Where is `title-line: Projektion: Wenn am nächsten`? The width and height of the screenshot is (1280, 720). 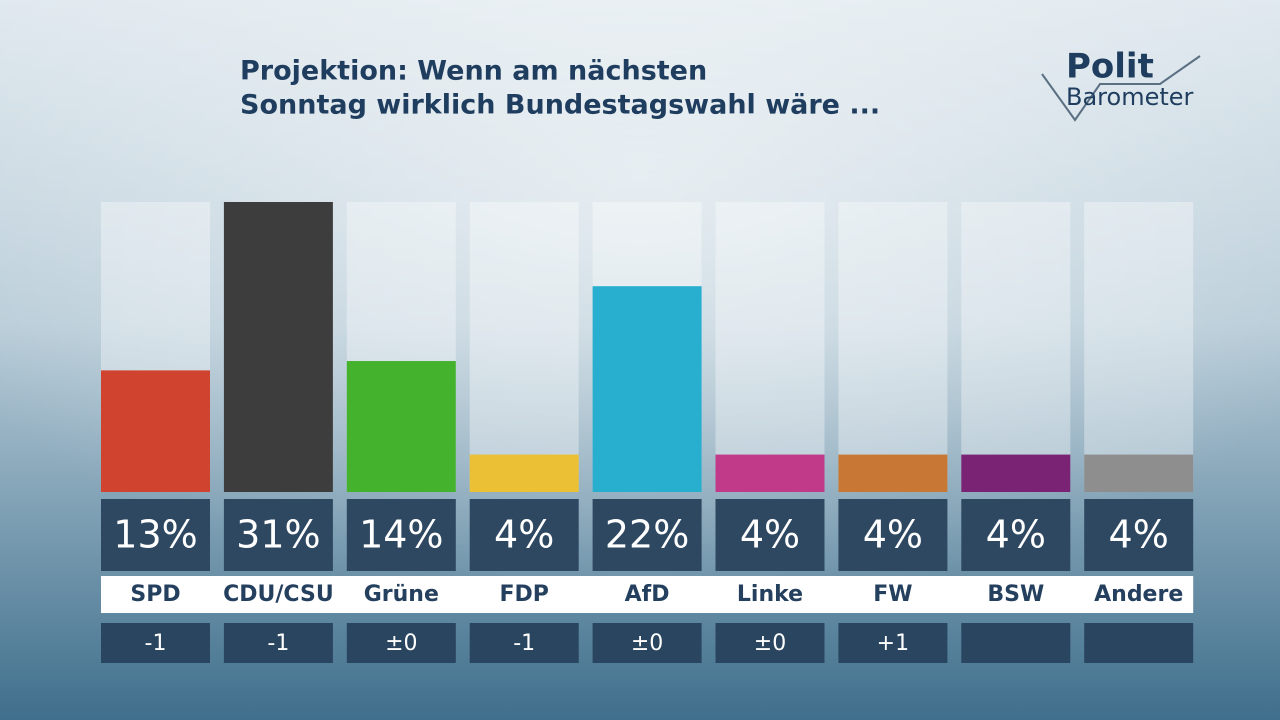 title-line: Projektion: Wenn am nächsten is located at coordinates (473, 71).